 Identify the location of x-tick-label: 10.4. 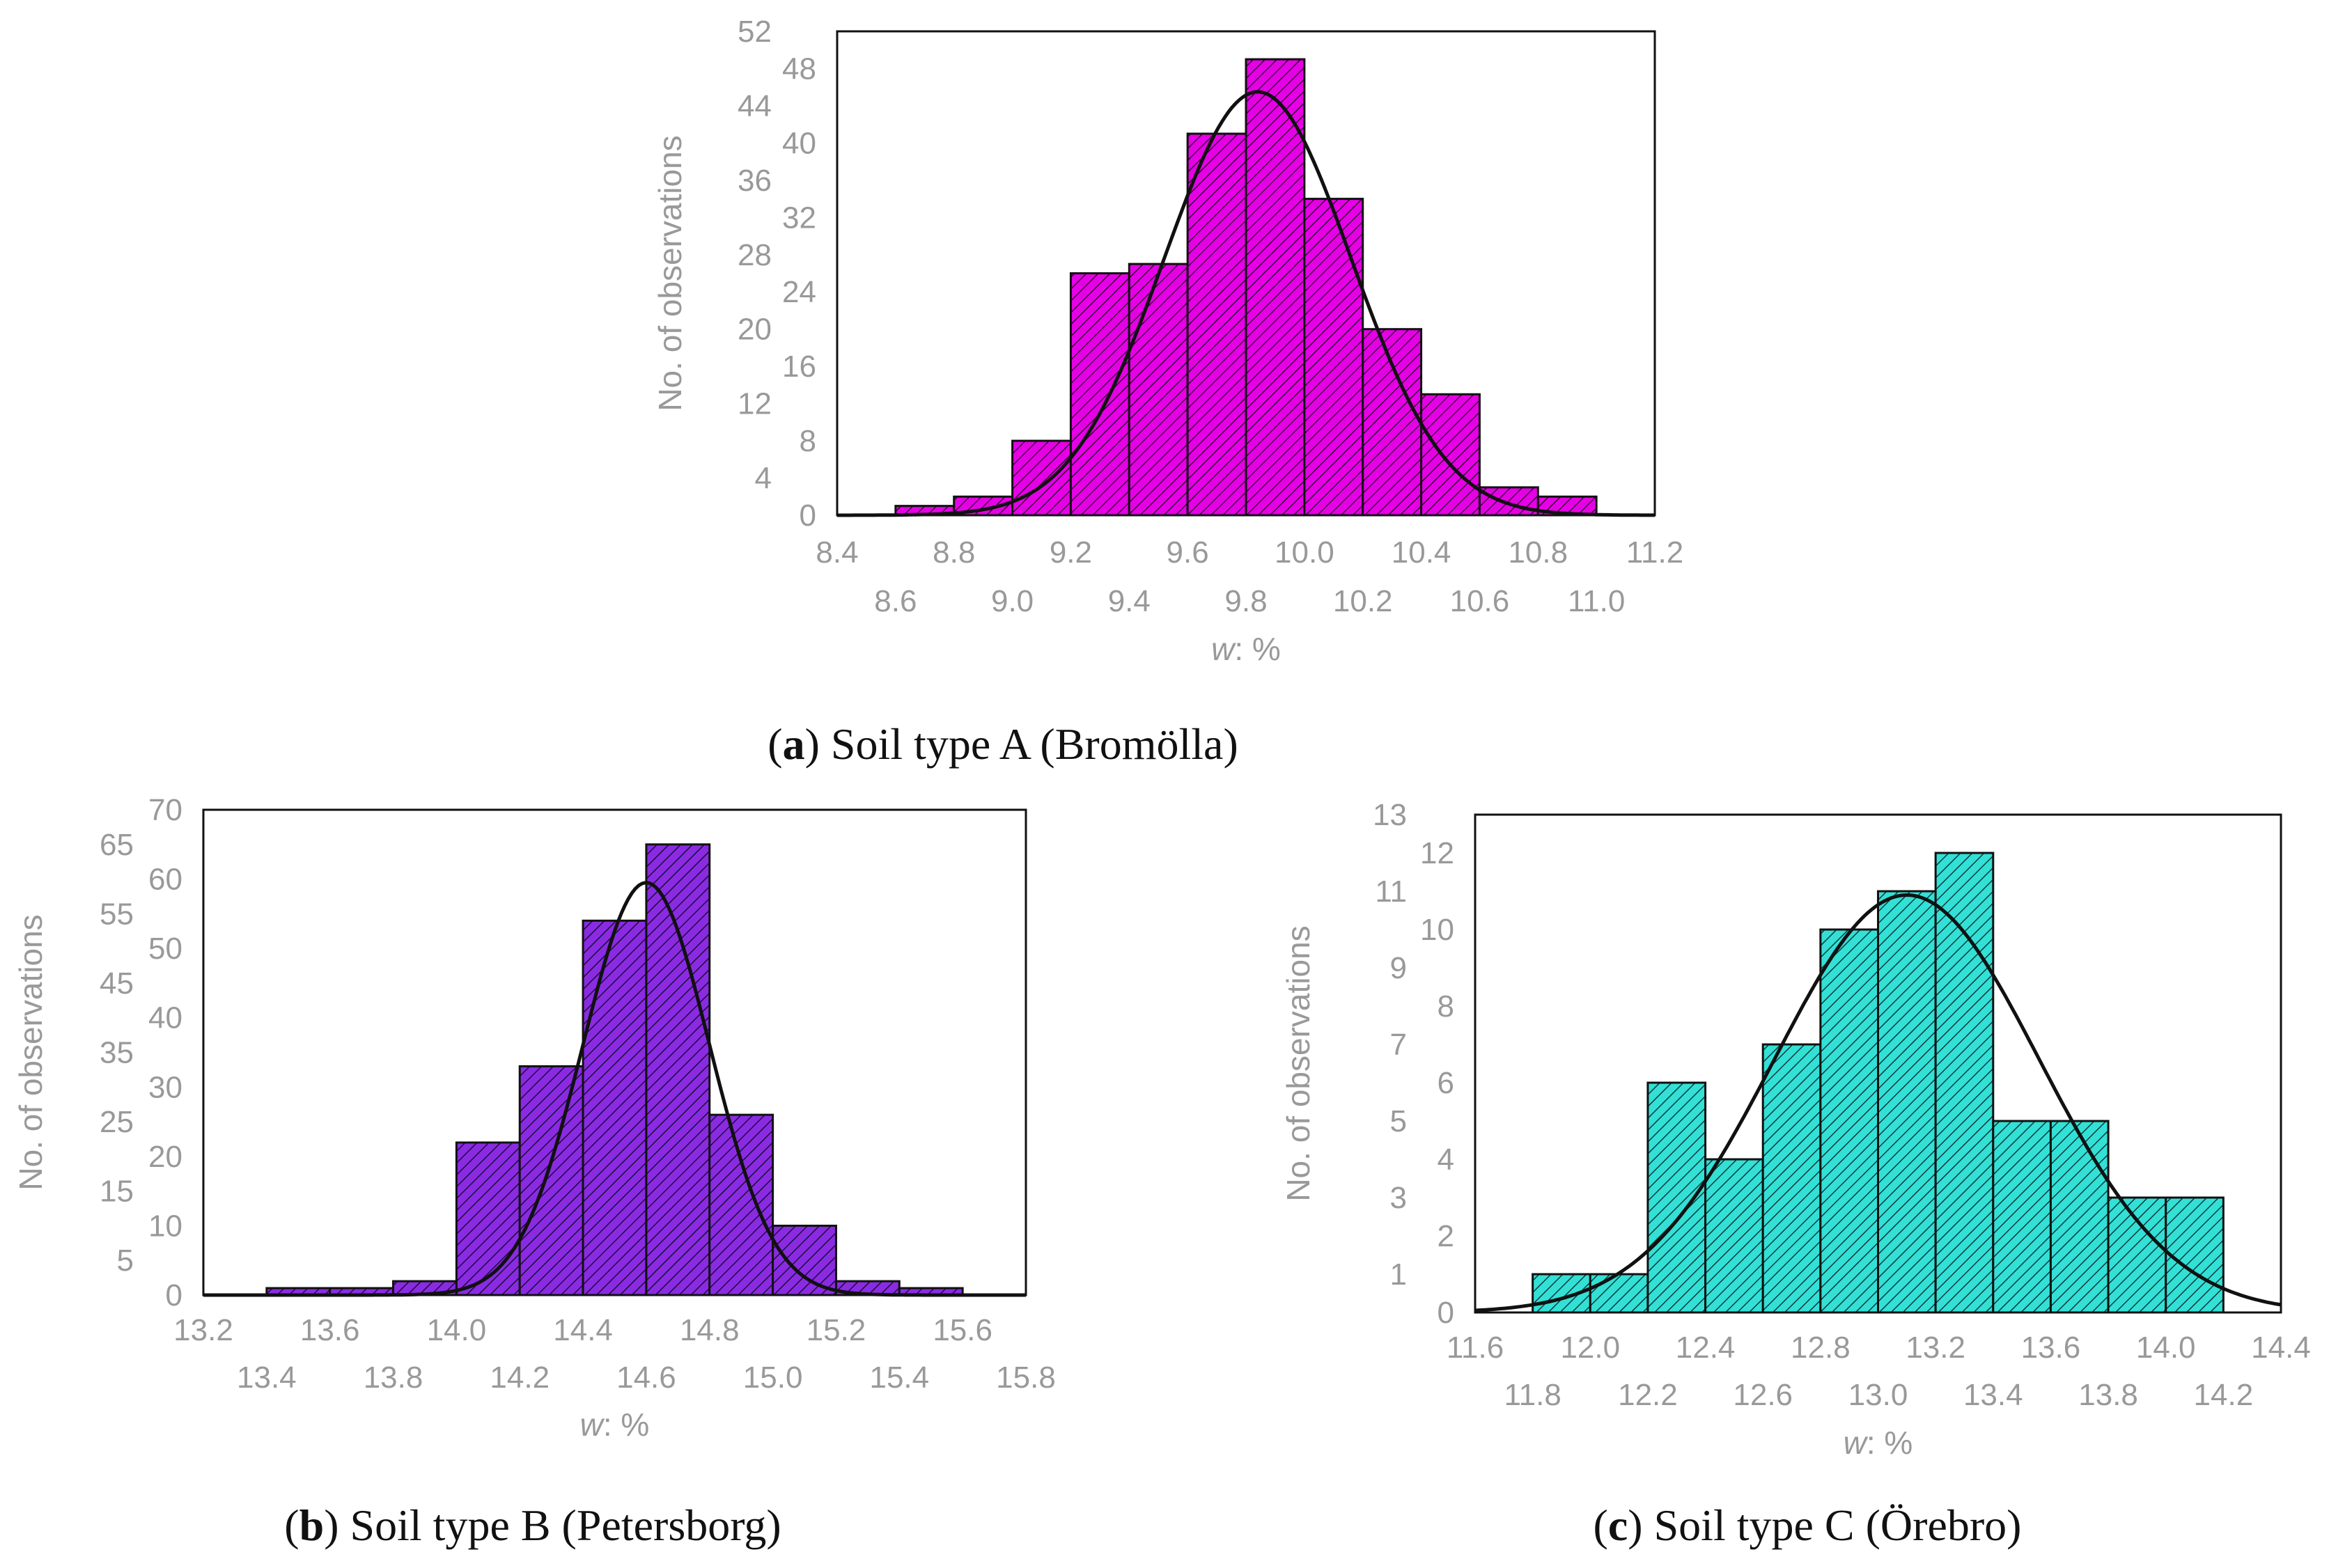
(1421, 552).